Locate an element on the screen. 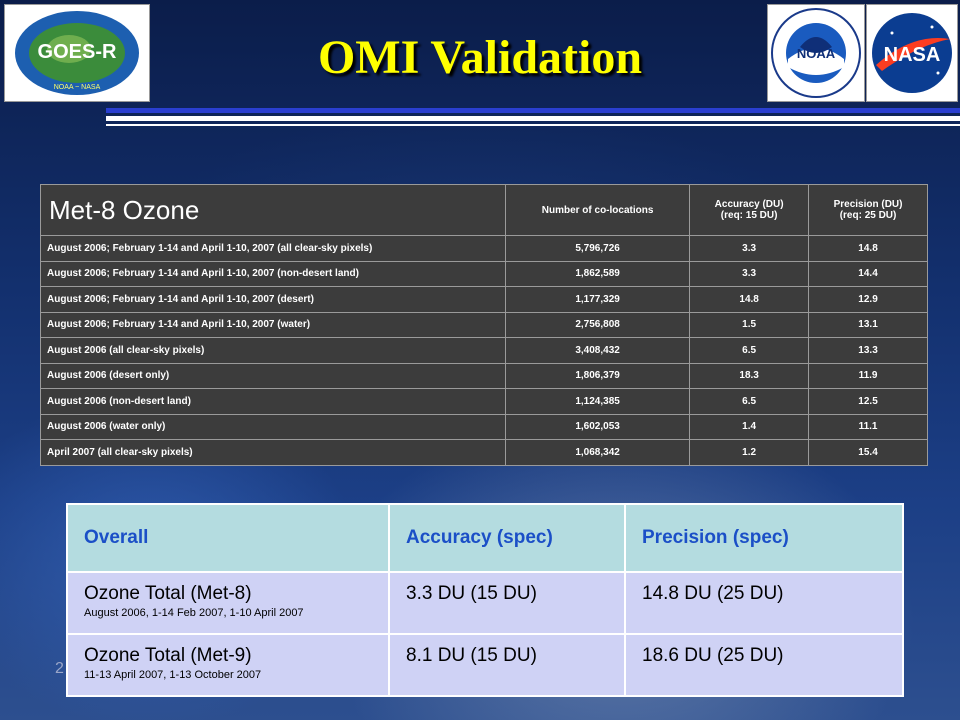 Image resolution: width=960 pixels, height=720 pixels. row-precision: 12.9 is located at coordinates (868, 299).